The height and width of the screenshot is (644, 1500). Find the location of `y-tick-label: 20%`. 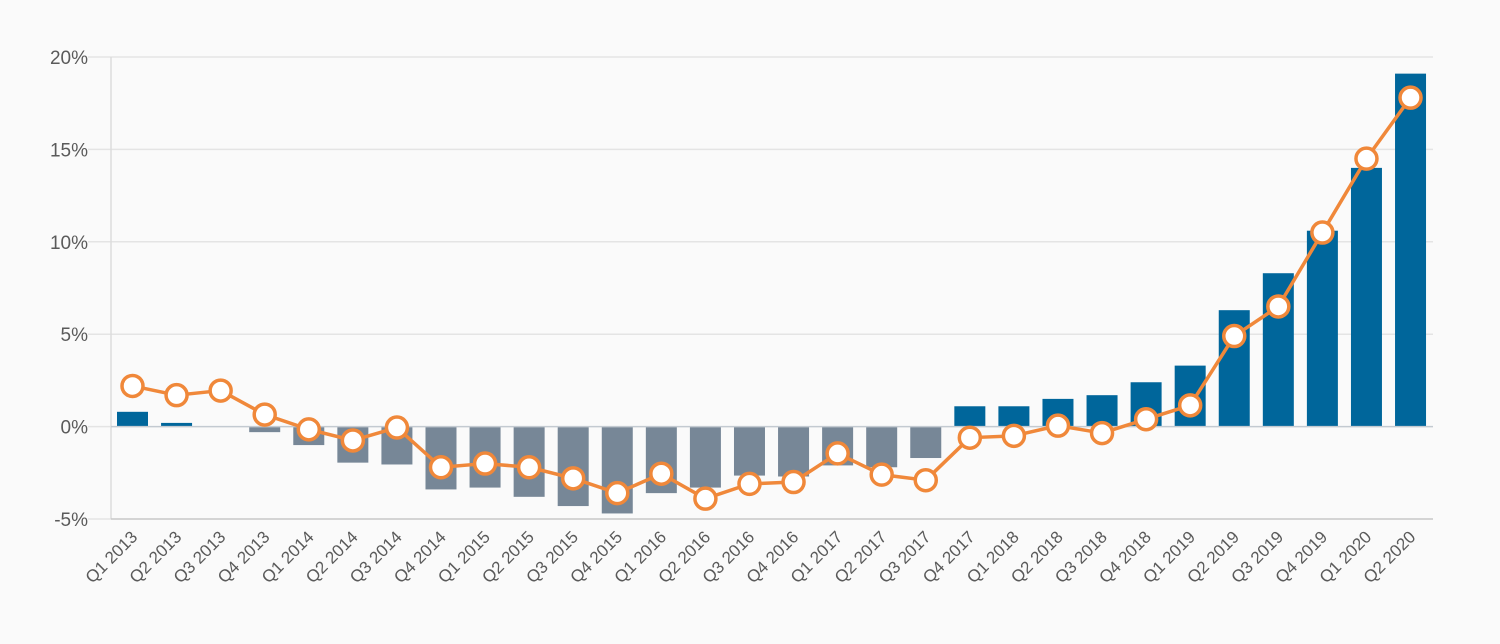

y-tick-label: 20% is located at coordinates (69, 58).